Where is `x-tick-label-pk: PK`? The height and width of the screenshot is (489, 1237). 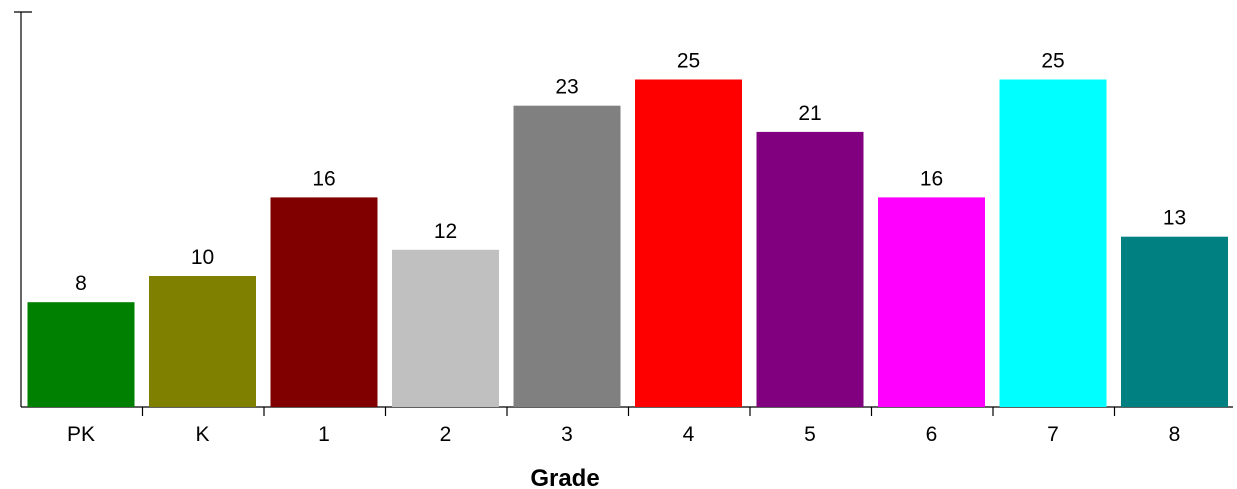 x-tick-label-pk: PK is located at coordinates (81, 434).